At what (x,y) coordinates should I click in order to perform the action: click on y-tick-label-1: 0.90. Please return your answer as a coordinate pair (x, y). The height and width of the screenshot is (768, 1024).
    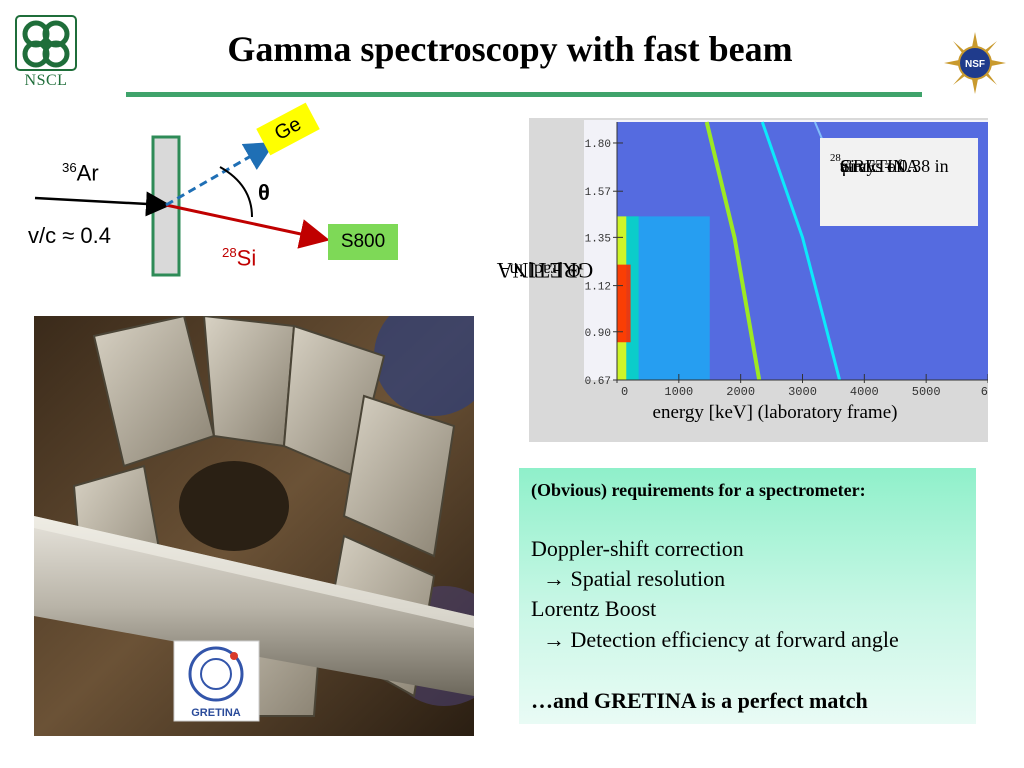
    Looking at the image, I should click on (598, 334).